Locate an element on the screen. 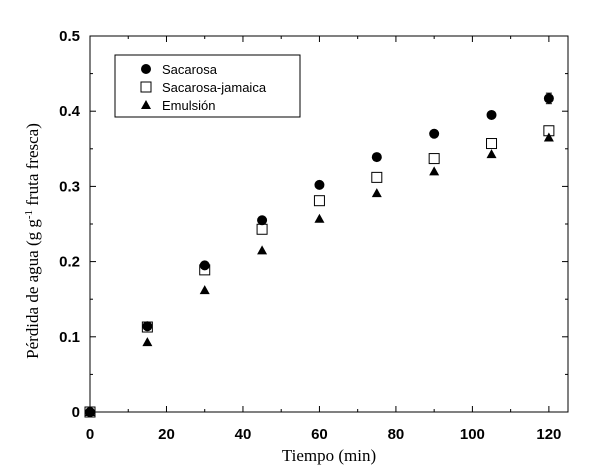  legend-label: Sacarosa is located at coordinates (190, 69).